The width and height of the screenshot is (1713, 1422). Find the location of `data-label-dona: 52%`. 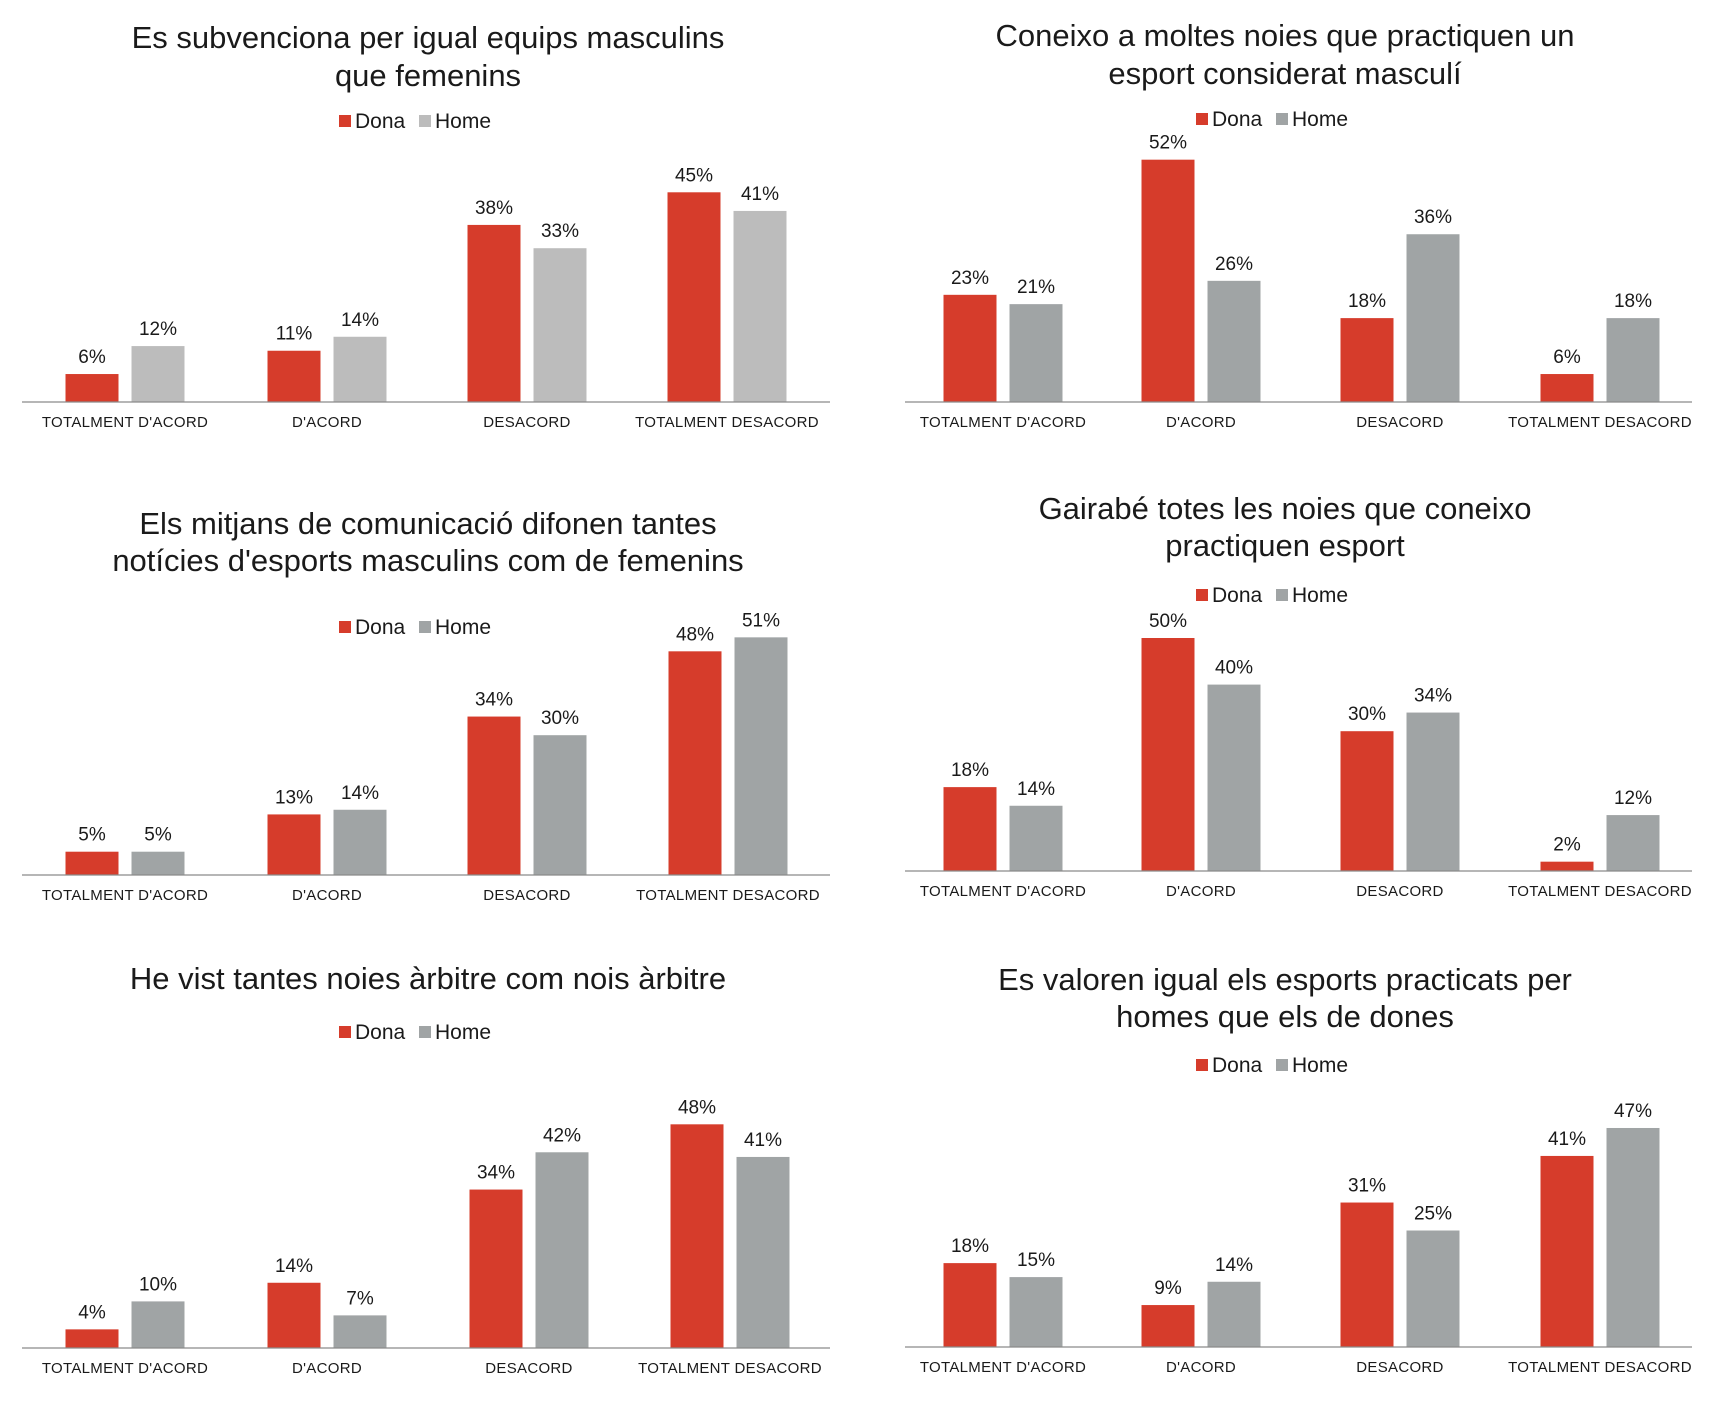

data-label-dona: 52% is located at coordinates (1168, 143).